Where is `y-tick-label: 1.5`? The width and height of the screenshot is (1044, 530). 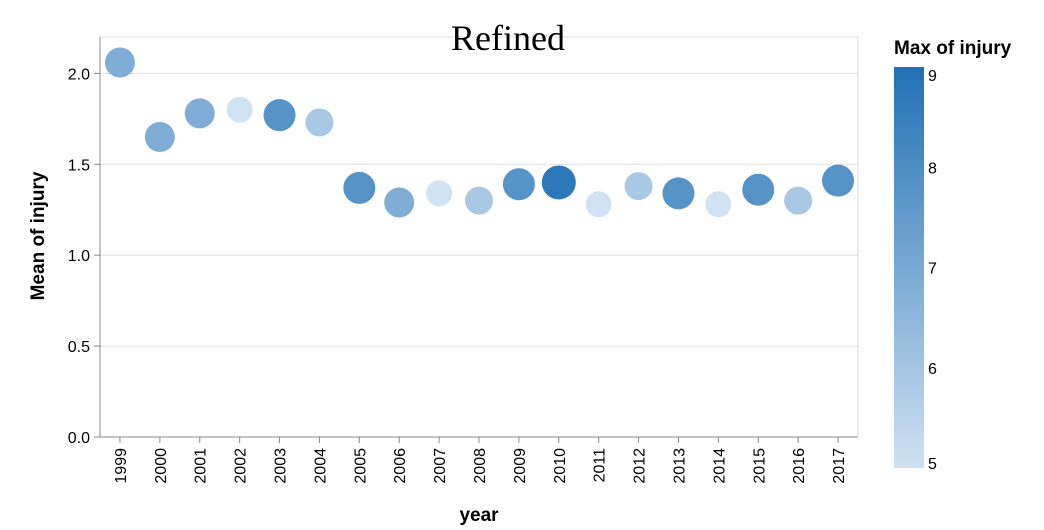 y-tick-label: 1.5 is located at coordinates (79, 165).